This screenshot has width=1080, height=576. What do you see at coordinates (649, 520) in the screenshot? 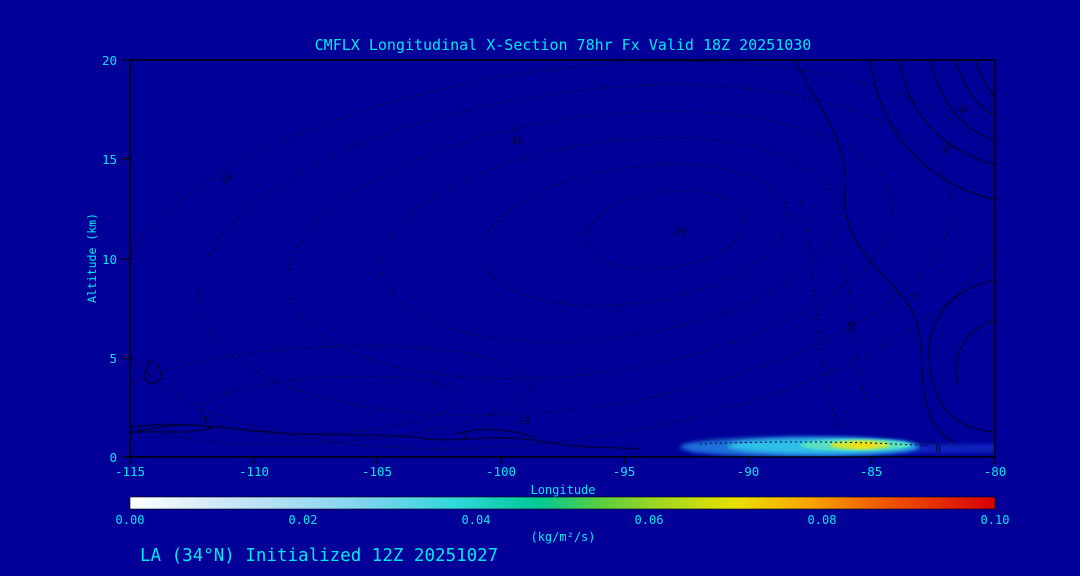
I see `colorbar-tick-label: 0.06` at bounding box center [649, 520].